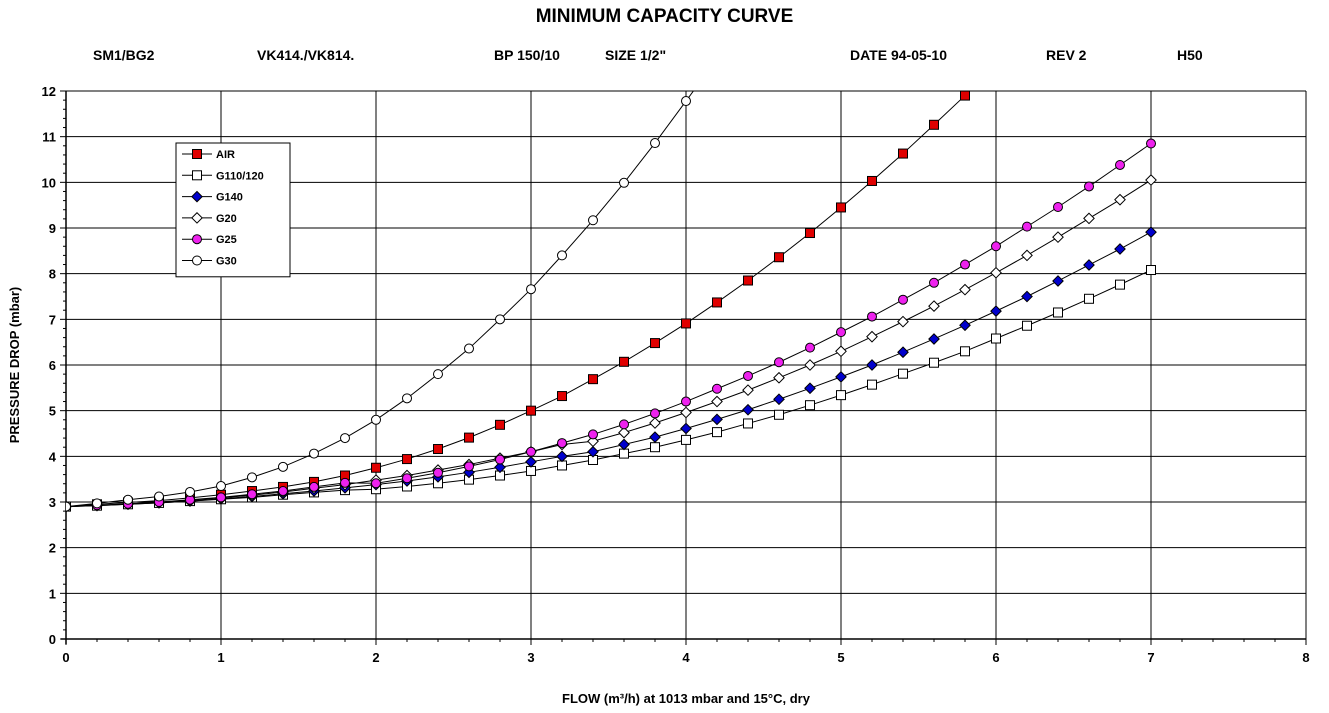  I want to click on x-tick-label: 1, so click(220, 657).